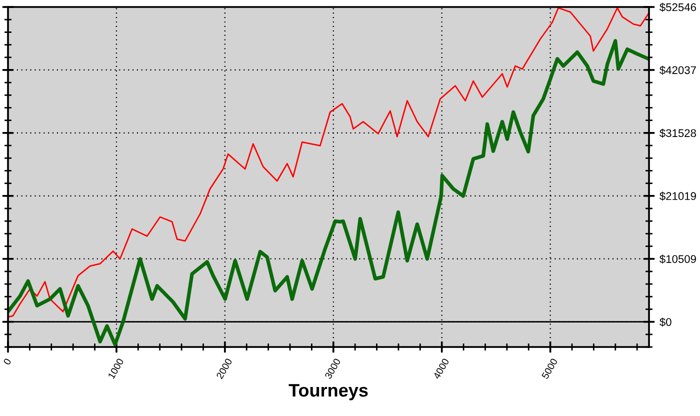  What do you see at coordinates (328, 392) in the screenshot?
I see `x-axis-title: Tourneys` at bounding box center [328, 392].